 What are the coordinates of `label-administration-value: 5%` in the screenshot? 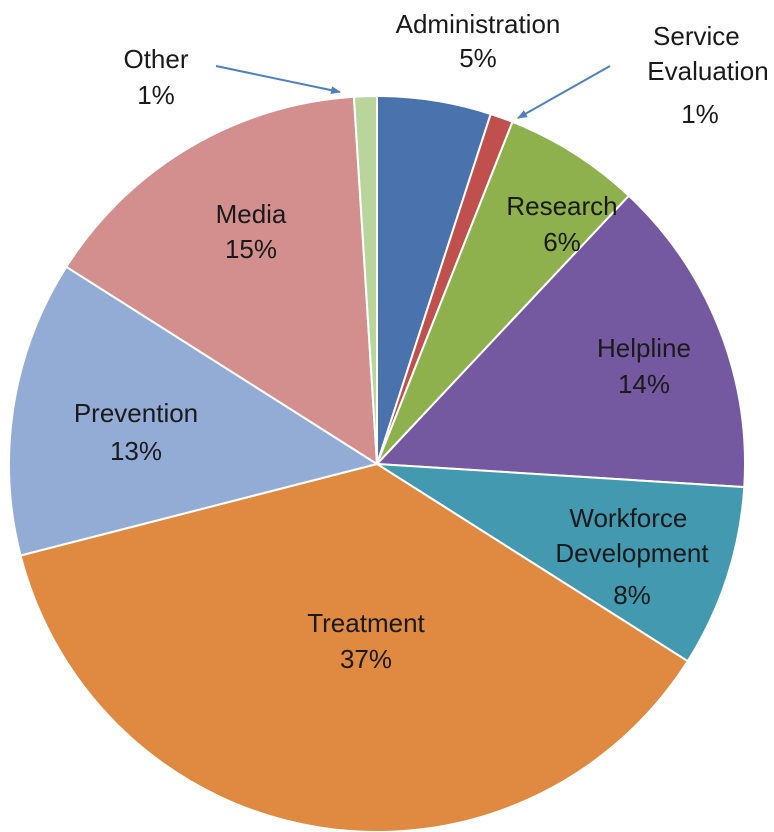 It's located at (478, 58).